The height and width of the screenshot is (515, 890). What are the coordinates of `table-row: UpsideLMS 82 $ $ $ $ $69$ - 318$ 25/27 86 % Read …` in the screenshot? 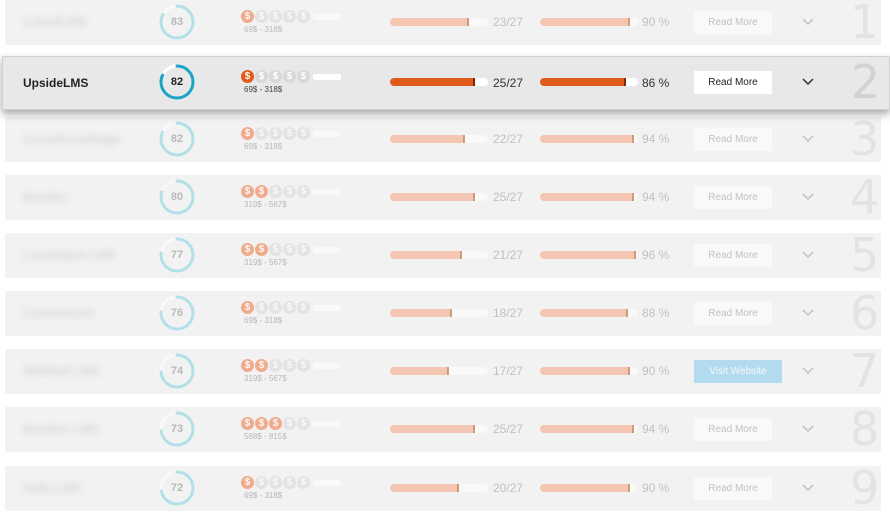 It's located at (446, 83).